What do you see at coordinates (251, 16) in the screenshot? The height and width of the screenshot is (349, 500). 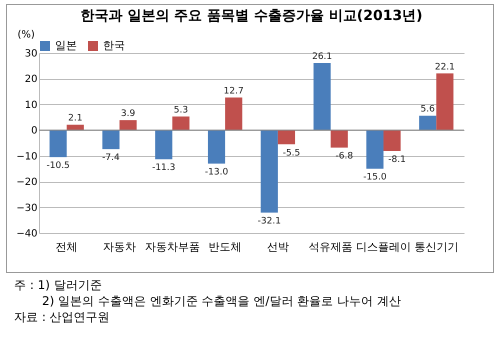 I see `chart-title: 한국과 일본의 주요 품목별 수출증가율 비교(2013년)` at bounding box center [251, 16].